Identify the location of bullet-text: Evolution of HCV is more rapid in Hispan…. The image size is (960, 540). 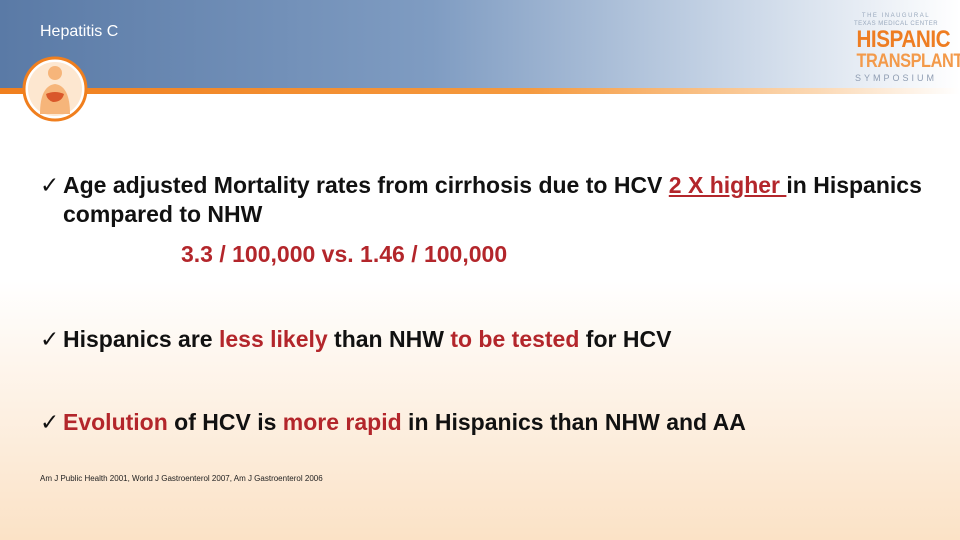
(501, 422).